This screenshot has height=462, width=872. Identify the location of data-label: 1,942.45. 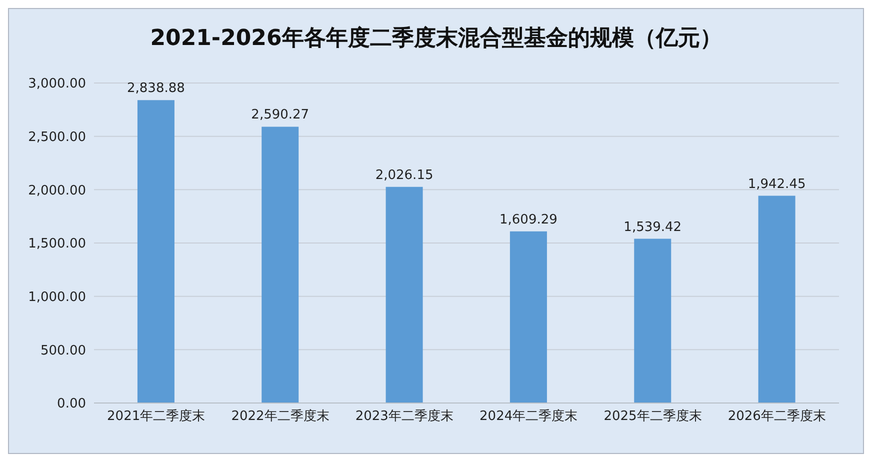
(777, 184).